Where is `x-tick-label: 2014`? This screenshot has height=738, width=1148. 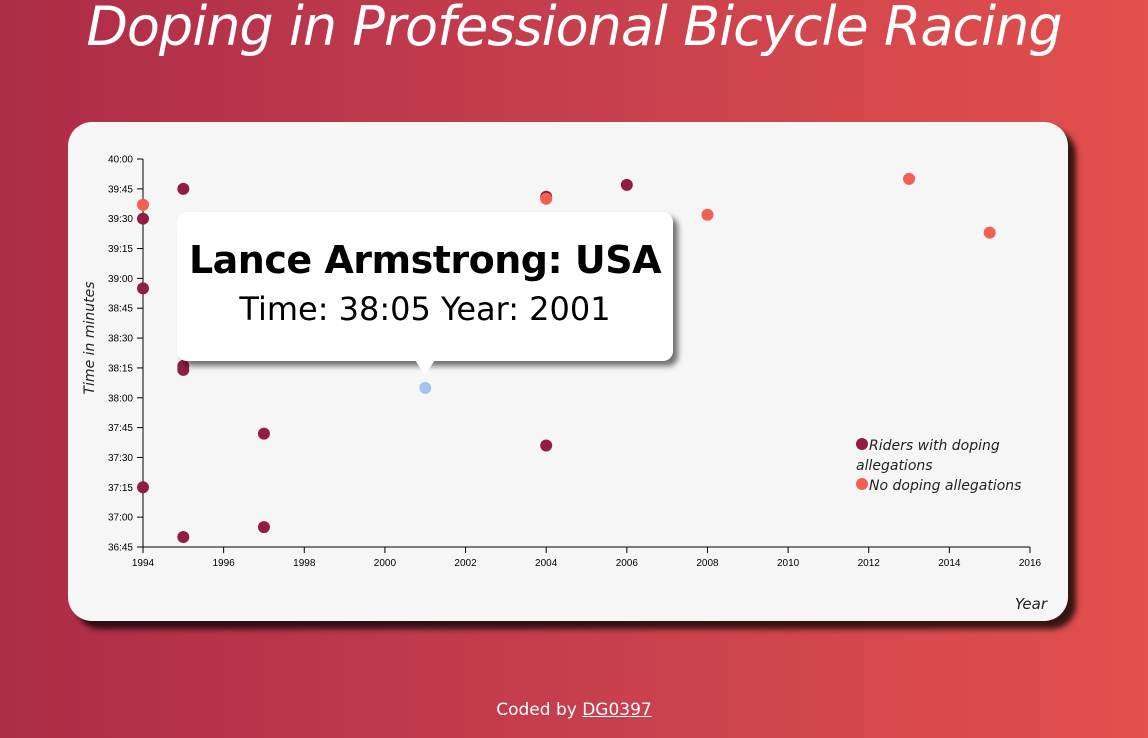
x-tick-label: 2014 is located at coordinates (949, 563).